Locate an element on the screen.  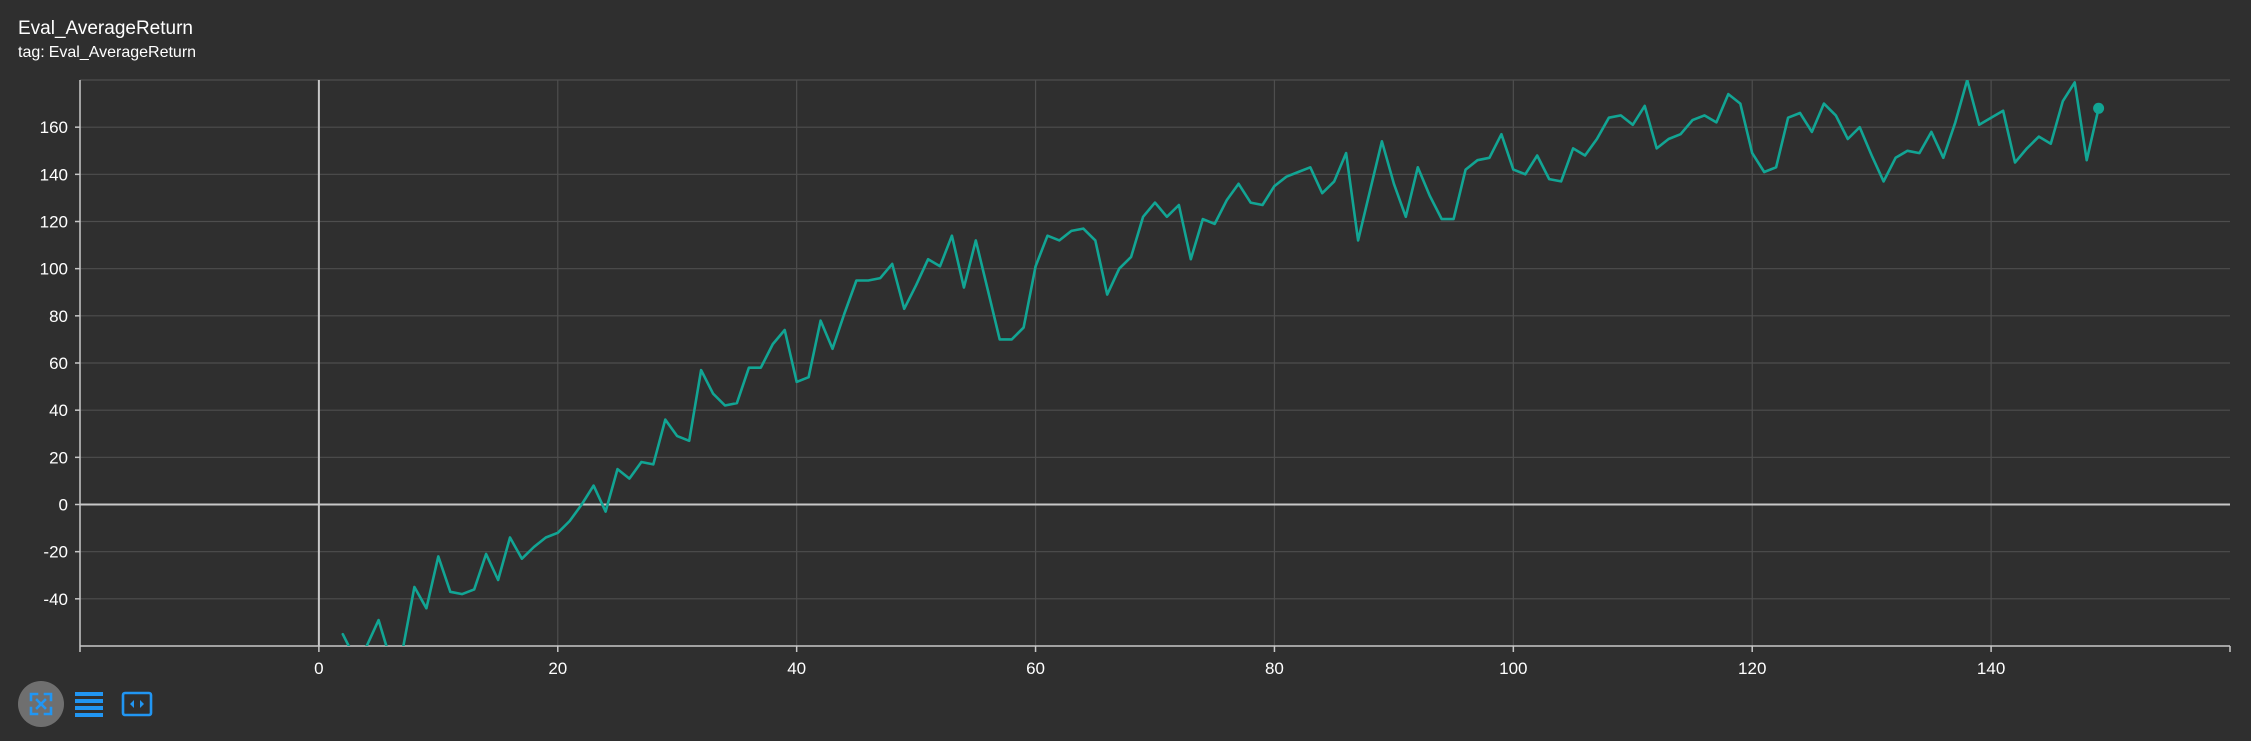
x-tick-label: 120 is located at coordinates (1752, 668).